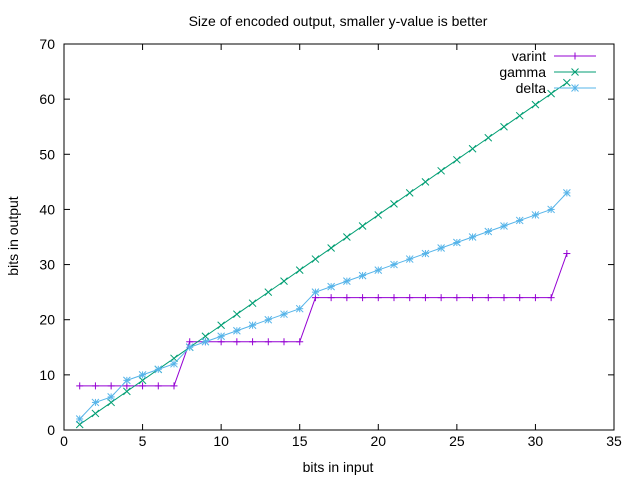  I want to click on y-tick-label: 30, so click(47, 265).